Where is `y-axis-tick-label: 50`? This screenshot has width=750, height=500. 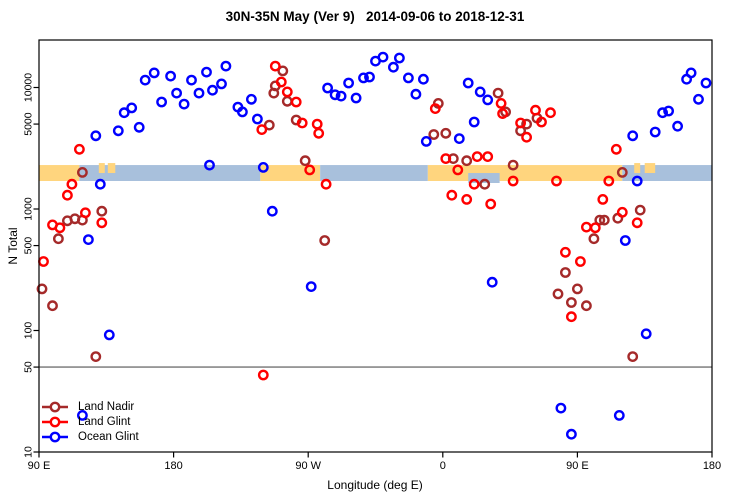
y-axis-tick-label: 50 is located at coordinates (29, 367).